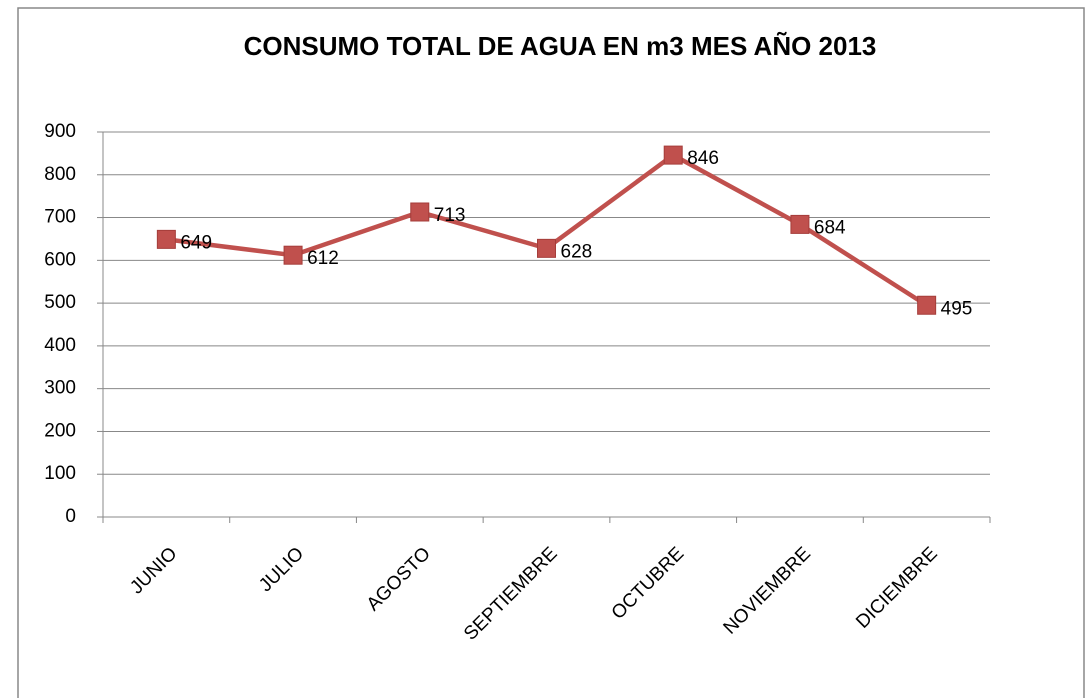 The image size is (1092, 698). Describe the element at coordinates (60, 174) in the screenshot. I see `y-tick-label: 800` at that location.